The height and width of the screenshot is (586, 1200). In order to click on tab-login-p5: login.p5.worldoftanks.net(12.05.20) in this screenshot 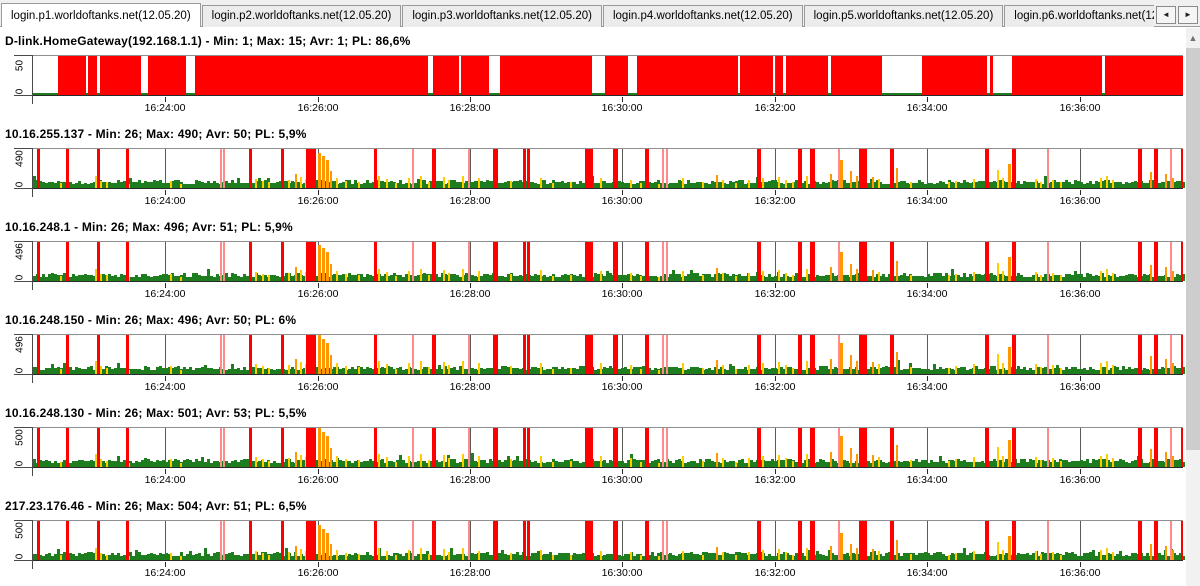, I will do `click(903, 16)`.